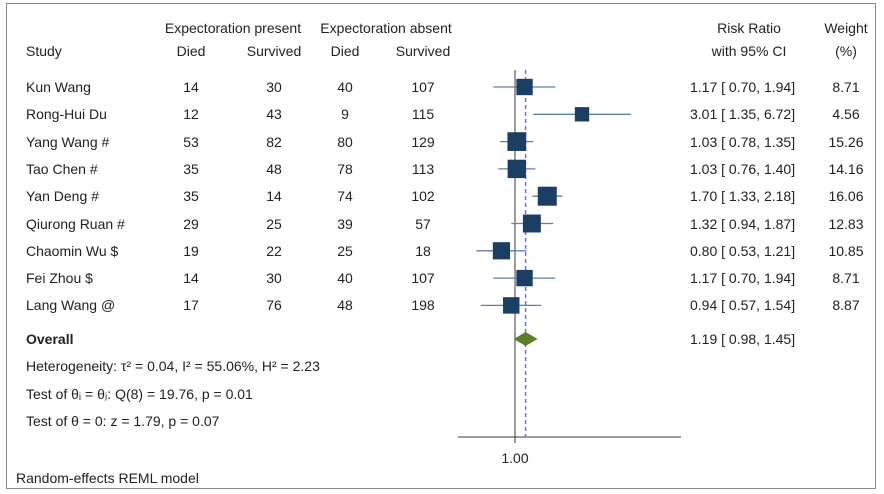  I want to click on study-weight: 4.56, so click(846, 114).